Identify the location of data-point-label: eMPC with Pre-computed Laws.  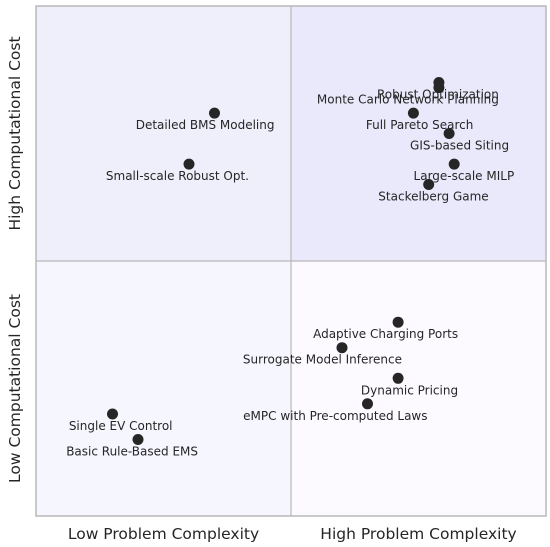
(335, 416).